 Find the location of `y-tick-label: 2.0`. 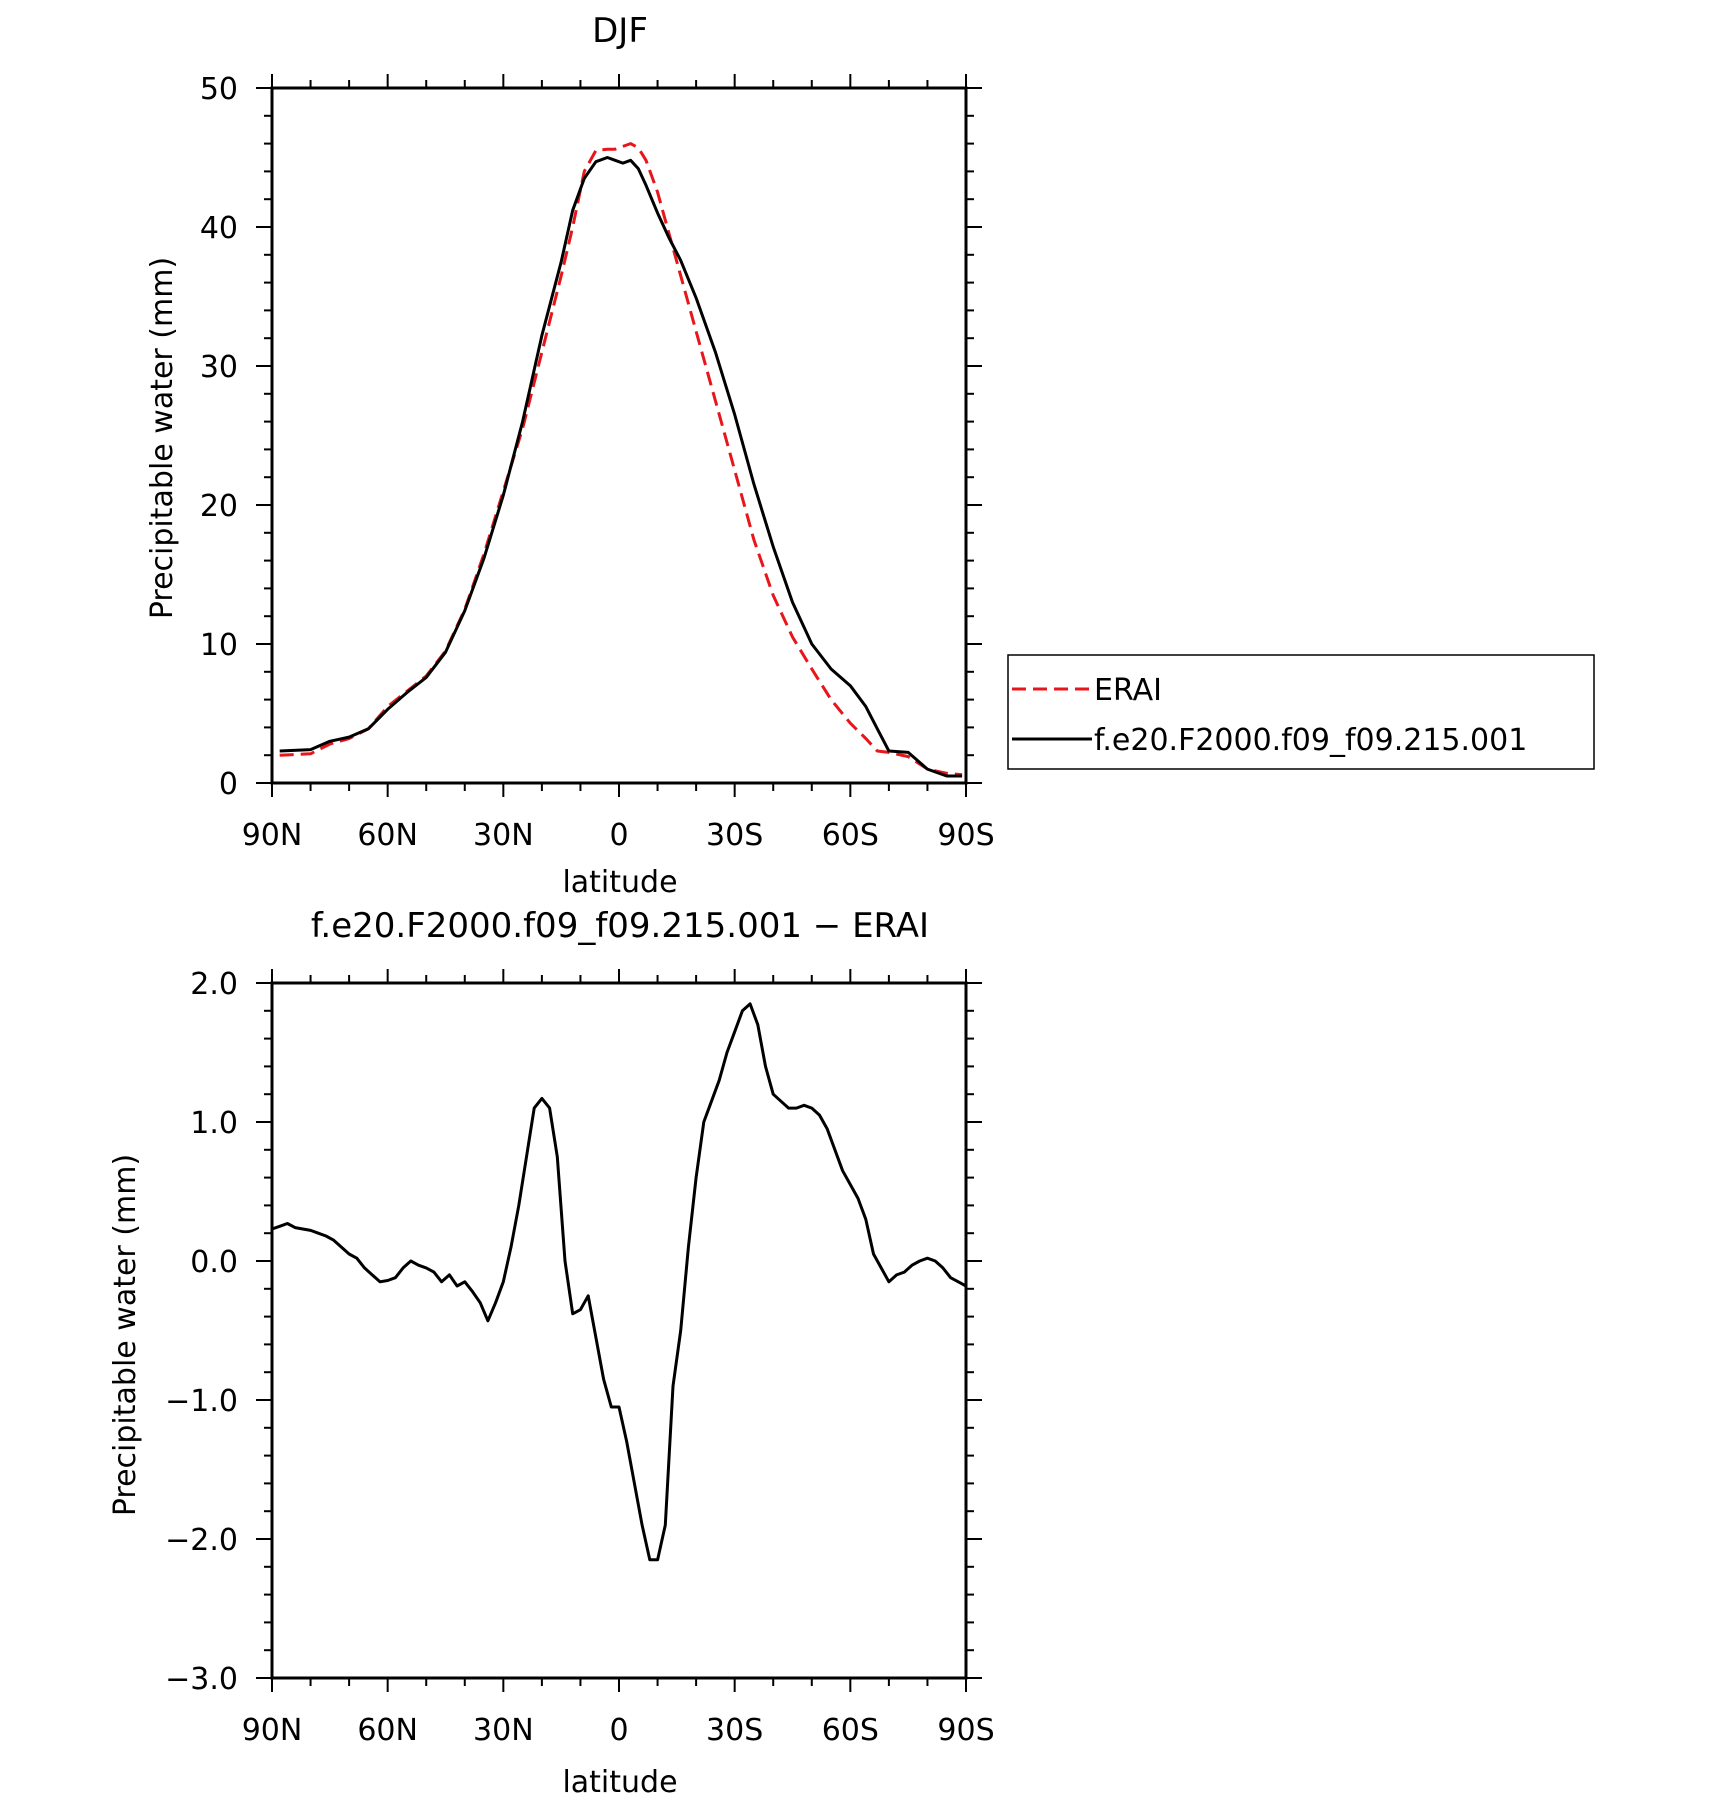

y-tick-label: 2.0 is located at coordinates (214, 984).